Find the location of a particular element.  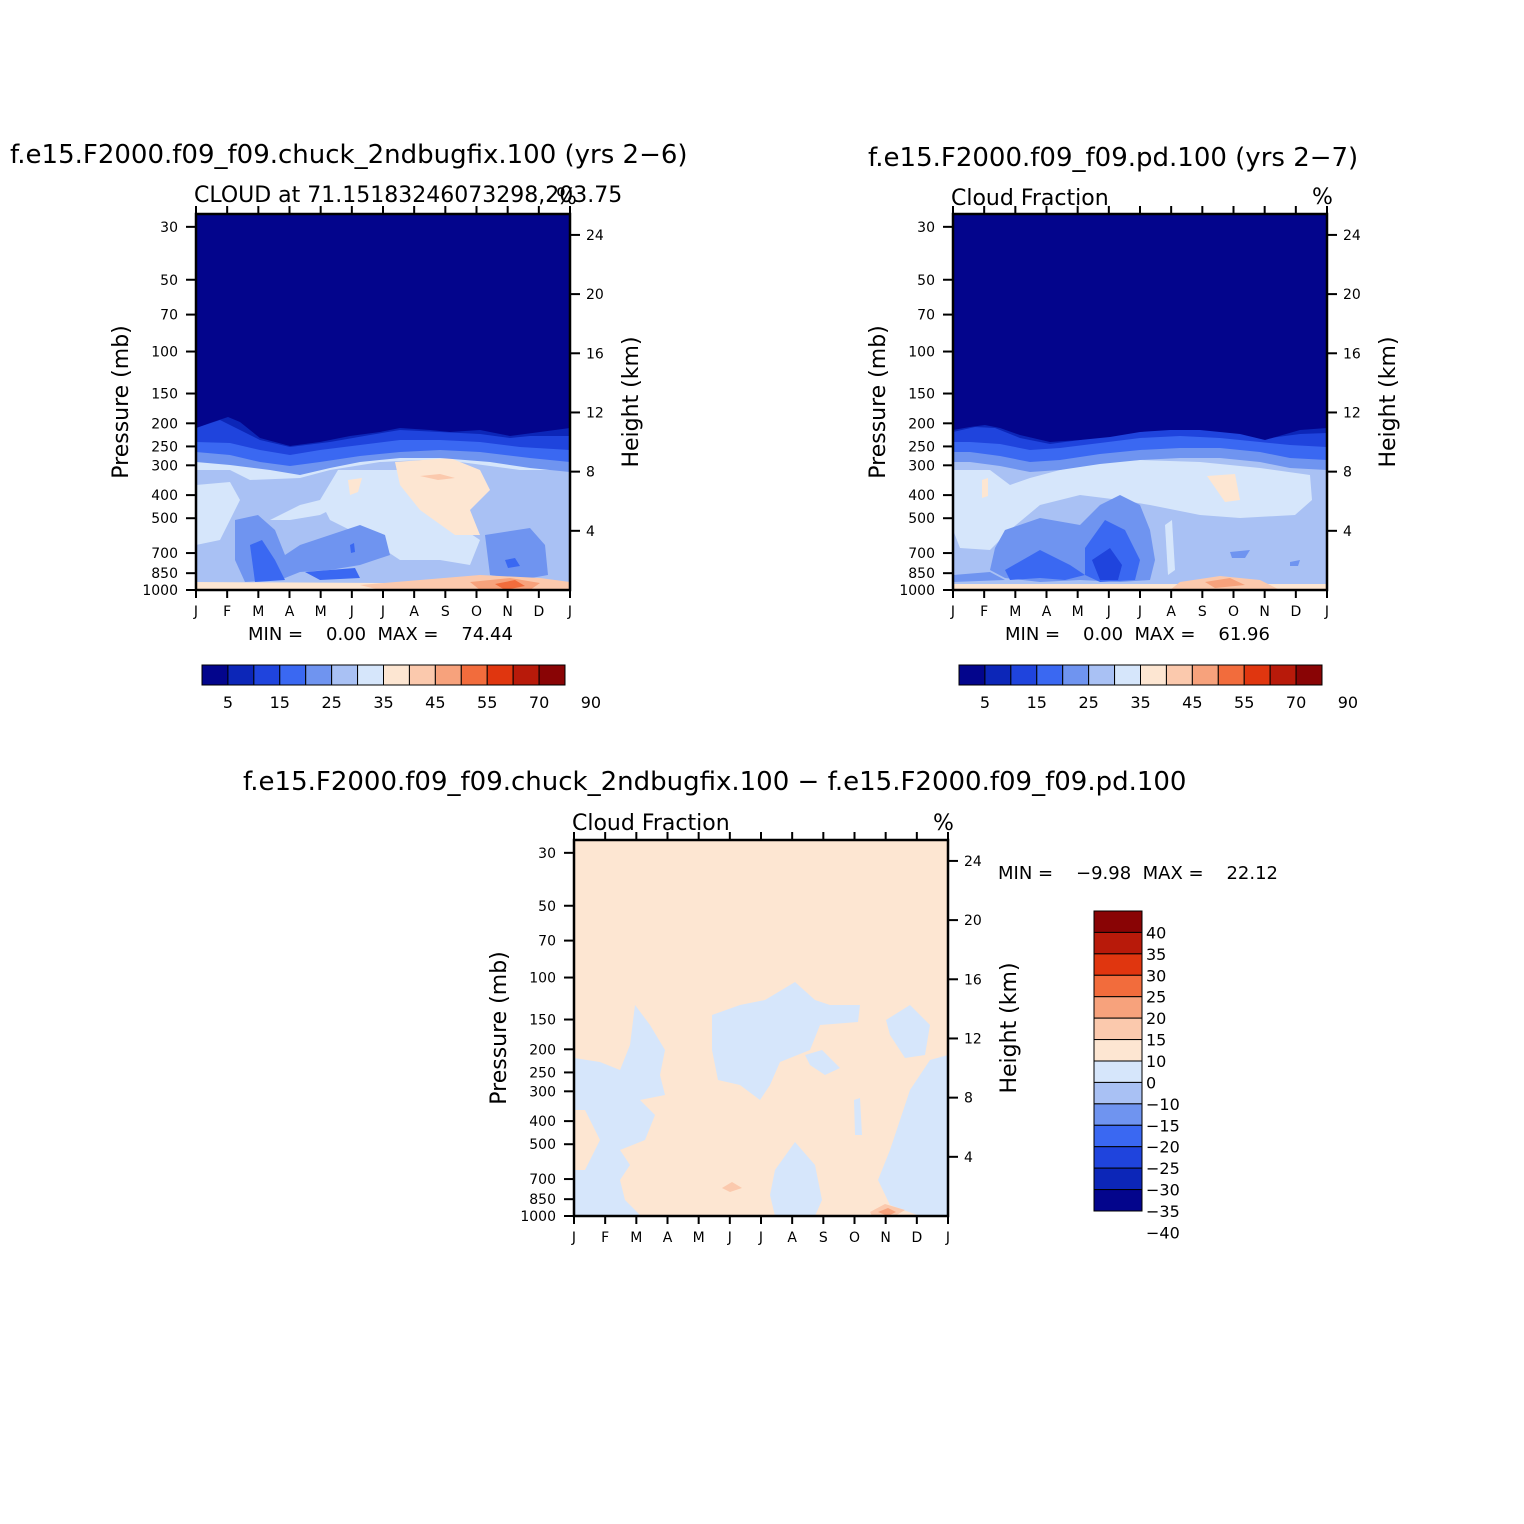

y2-tick-label: 4 is located at coordinates (968, 1158).